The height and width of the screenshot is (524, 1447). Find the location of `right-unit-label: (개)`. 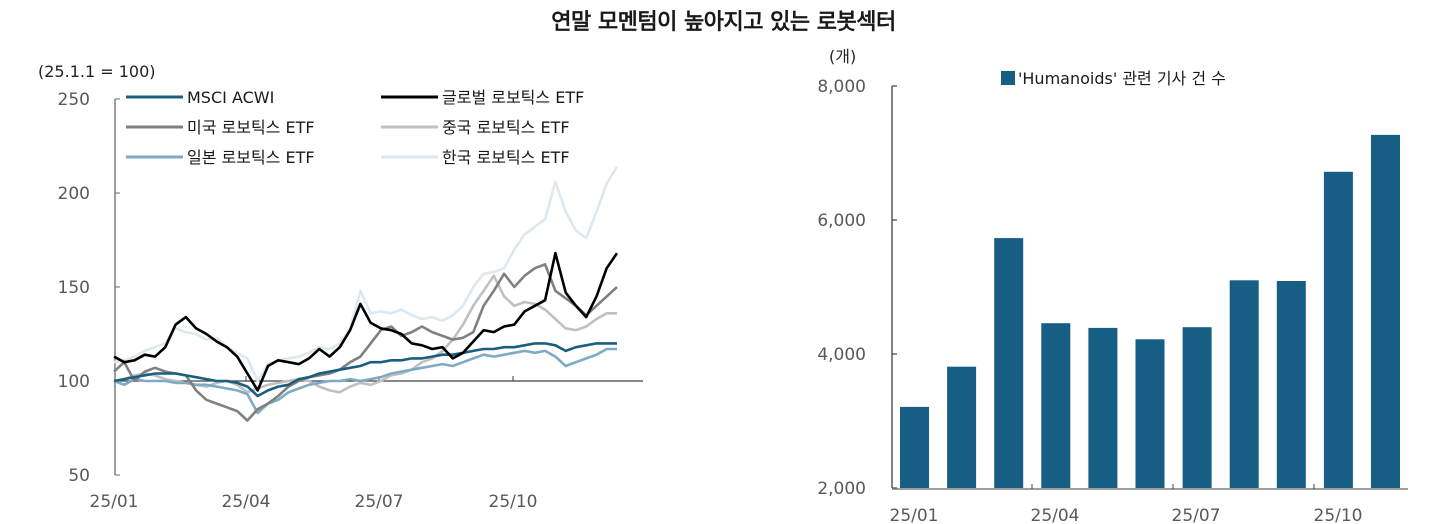

right-unit-label: (개) is located at coordinates (842, 56).